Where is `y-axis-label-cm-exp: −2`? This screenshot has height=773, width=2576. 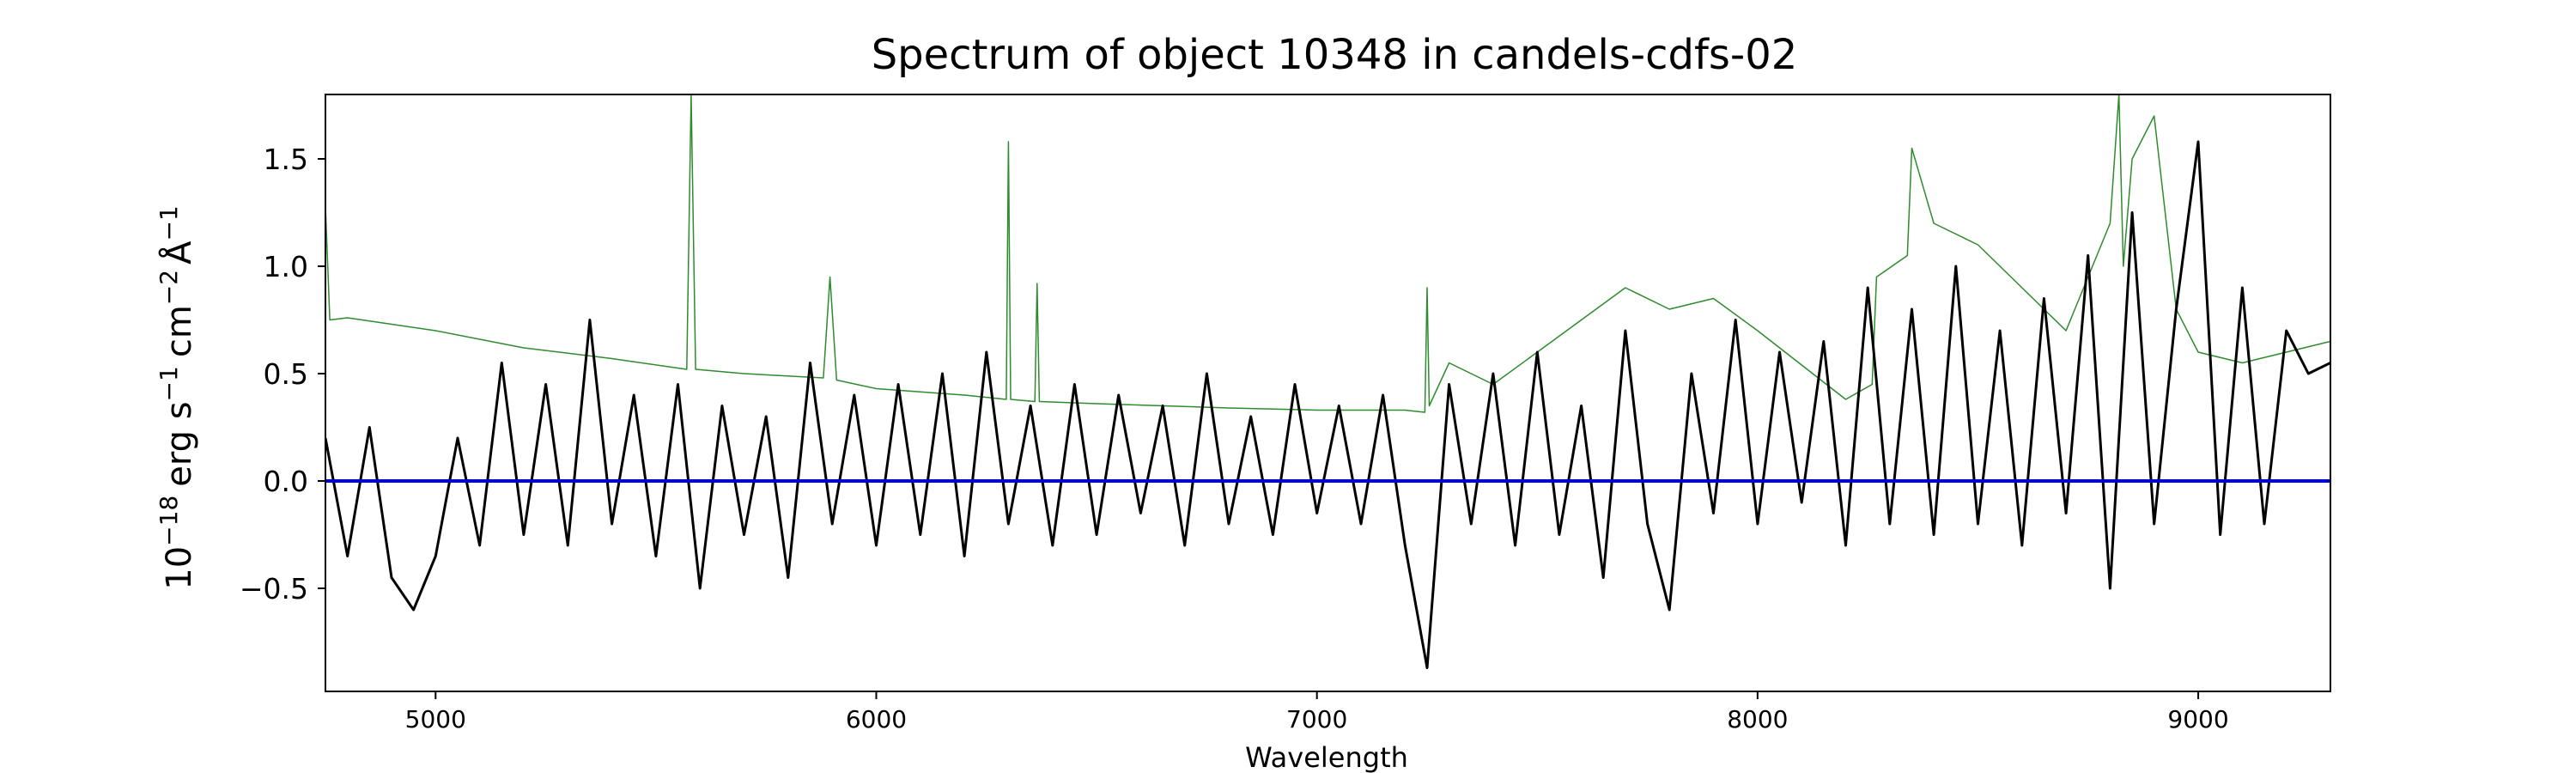
y-axis-label-cm-exp: −2 is located at coordinates (169, 287).